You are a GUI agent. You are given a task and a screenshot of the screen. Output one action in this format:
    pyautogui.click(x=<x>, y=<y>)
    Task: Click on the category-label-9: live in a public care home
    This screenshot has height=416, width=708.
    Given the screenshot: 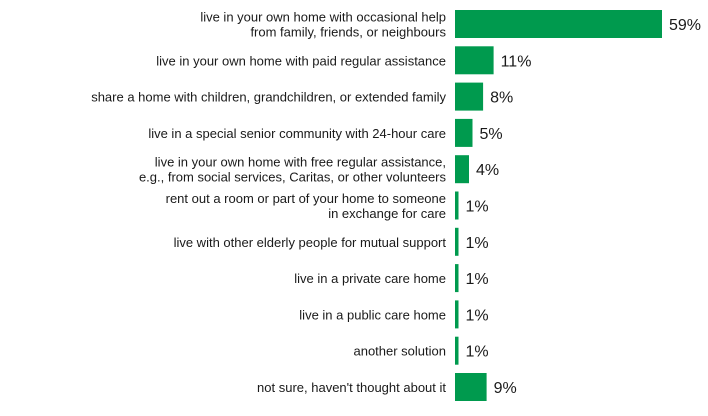 What is the action you would take?
    pyautogui.click(x=372, y=314)
    